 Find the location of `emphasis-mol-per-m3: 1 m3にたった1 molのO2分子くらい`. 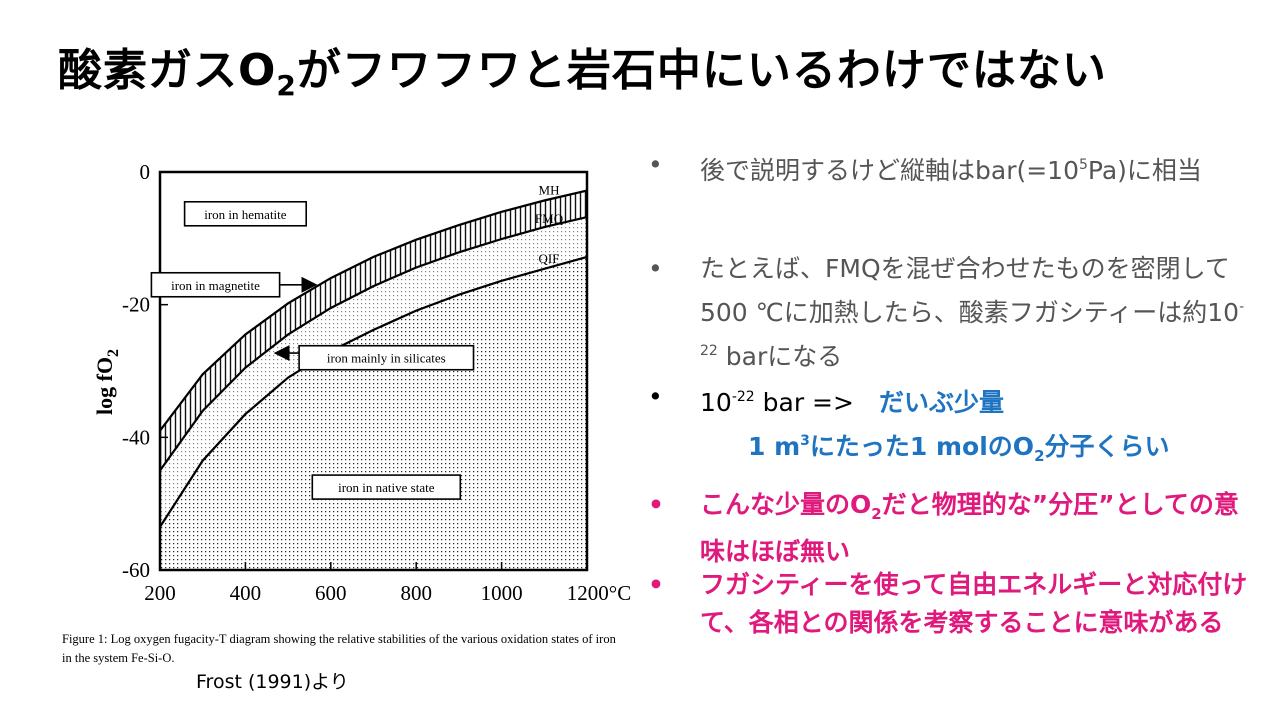

emphasis-mol-per-m3: 1 m3にたった1 molのO2分子くらい is located at coordinates (959, 448).